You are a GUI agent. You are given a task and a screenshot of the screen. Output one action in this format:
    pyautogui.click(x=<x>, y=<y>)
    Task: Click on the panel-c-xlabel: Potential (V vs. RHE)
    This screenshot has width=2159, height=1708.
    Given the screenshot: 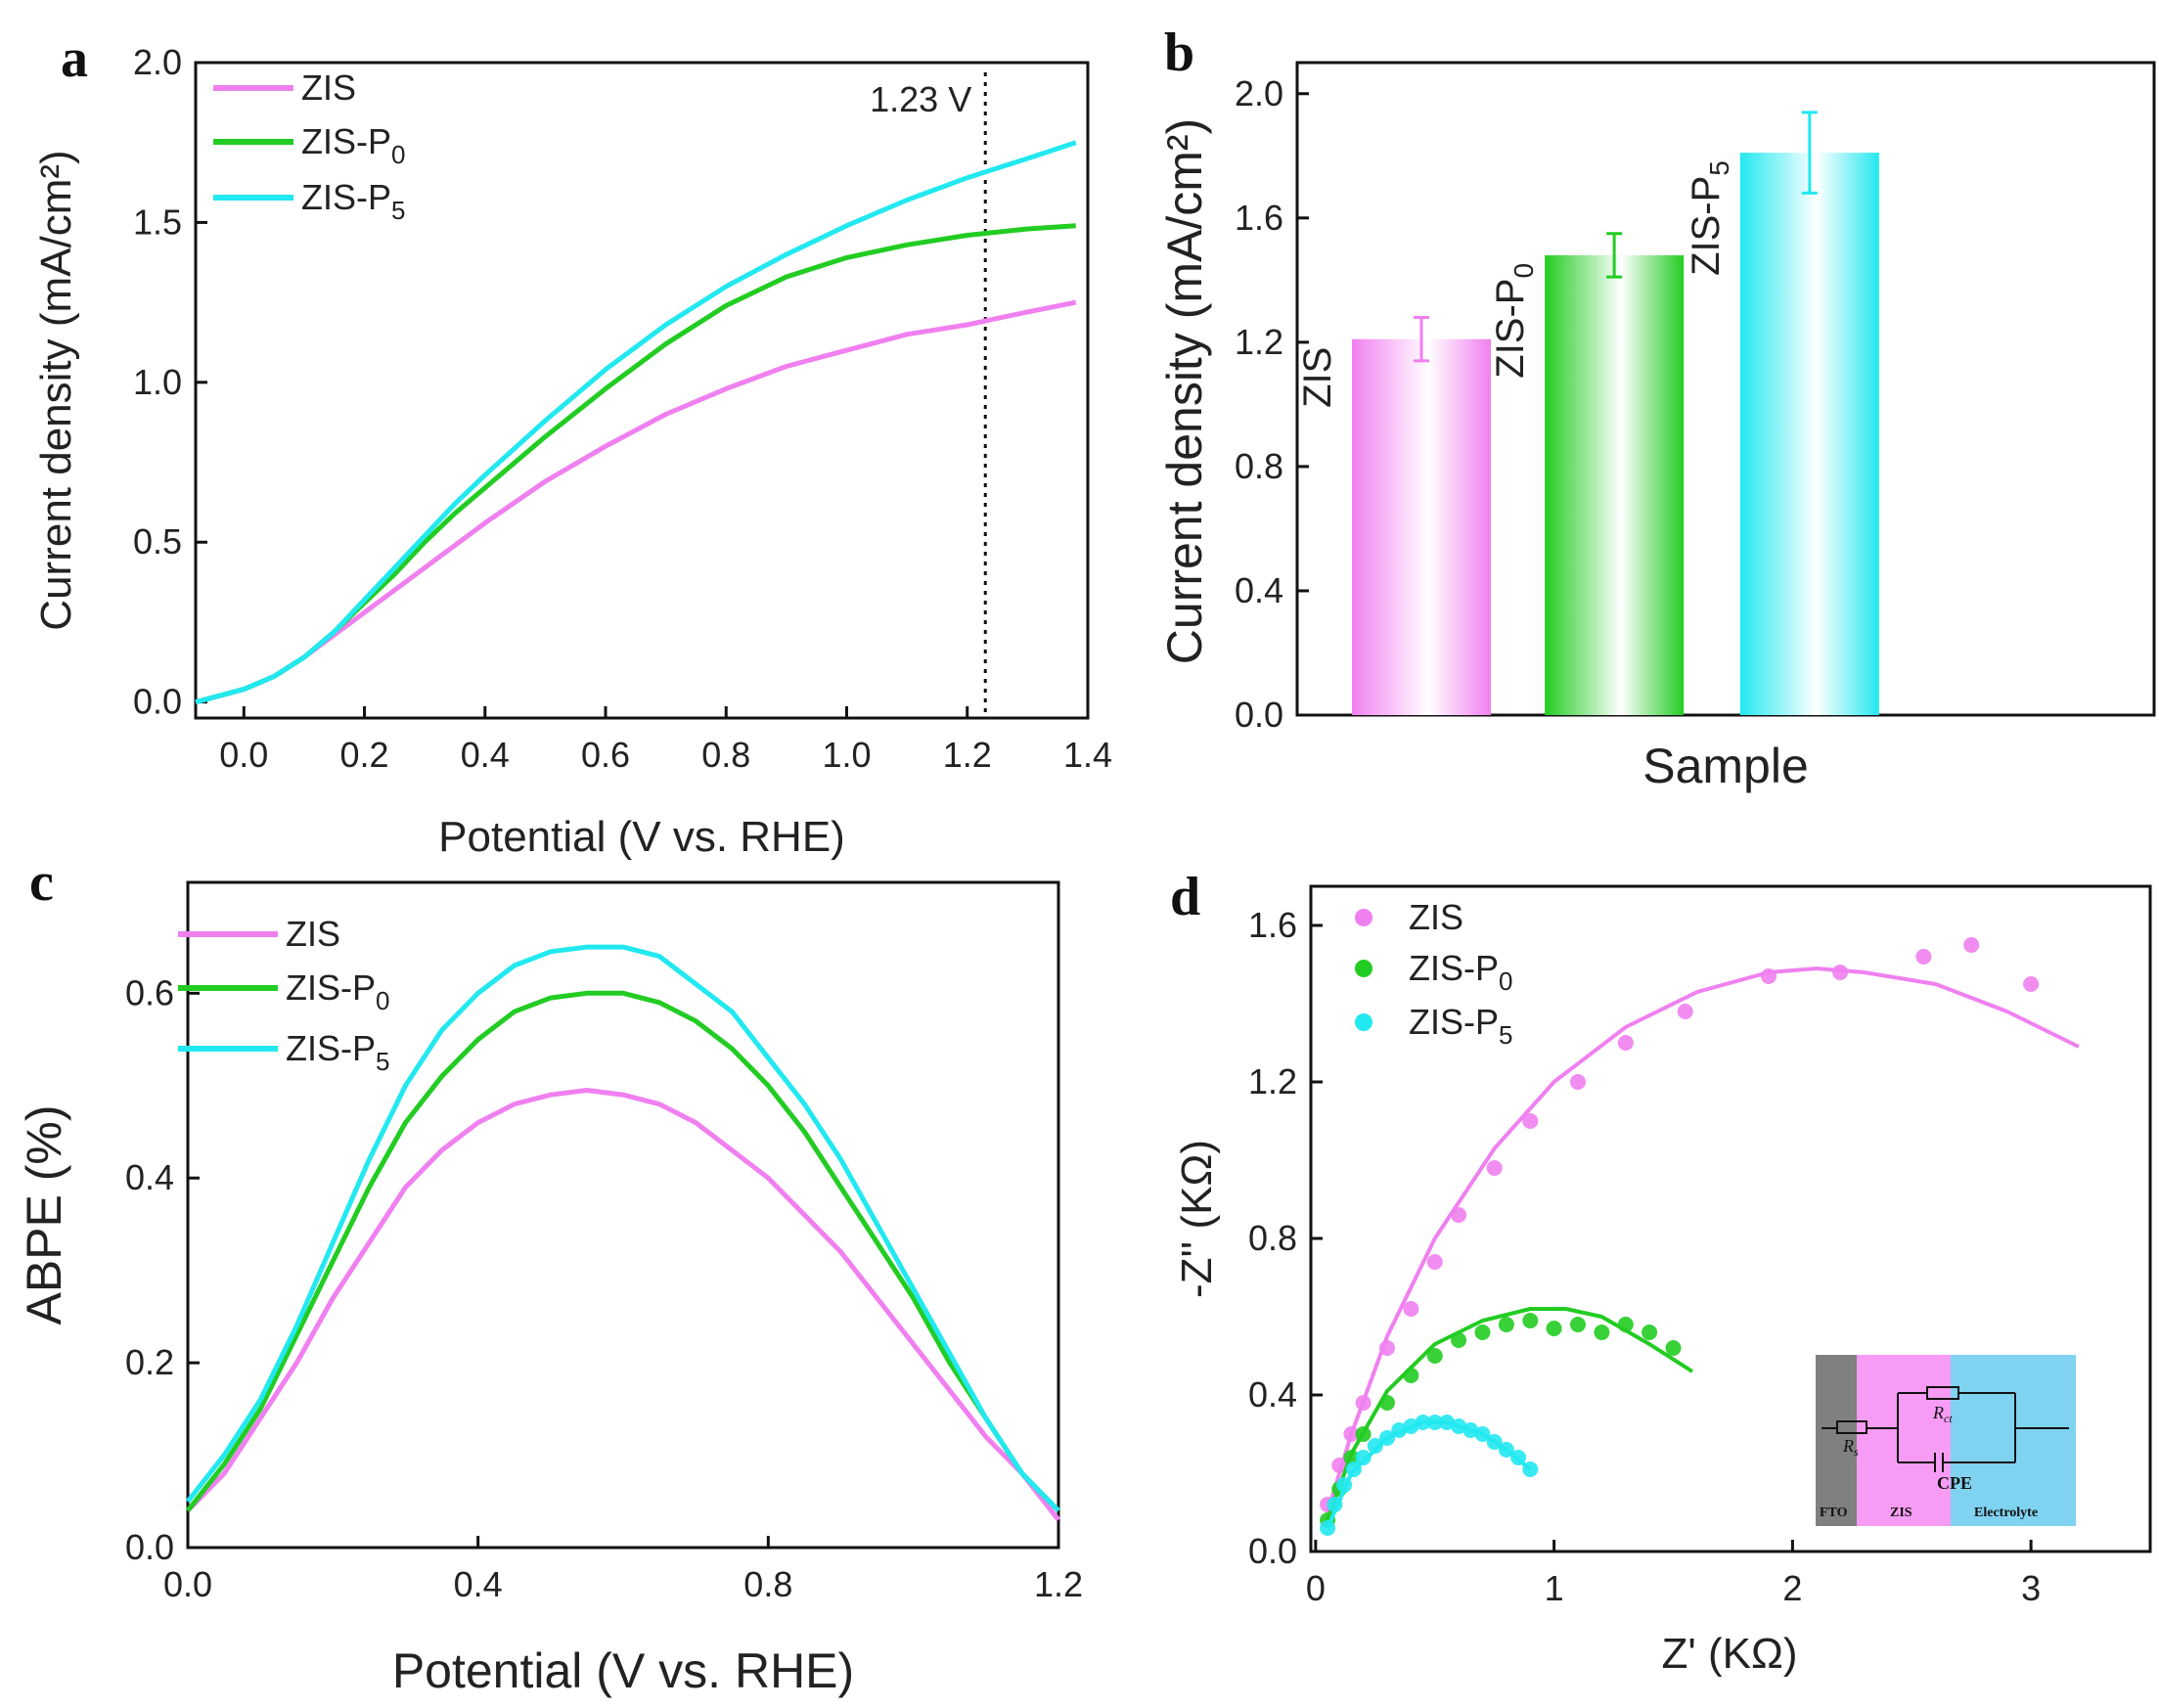 What is the action you would take?
    pyautogui.click(x=623, y=1670)
    